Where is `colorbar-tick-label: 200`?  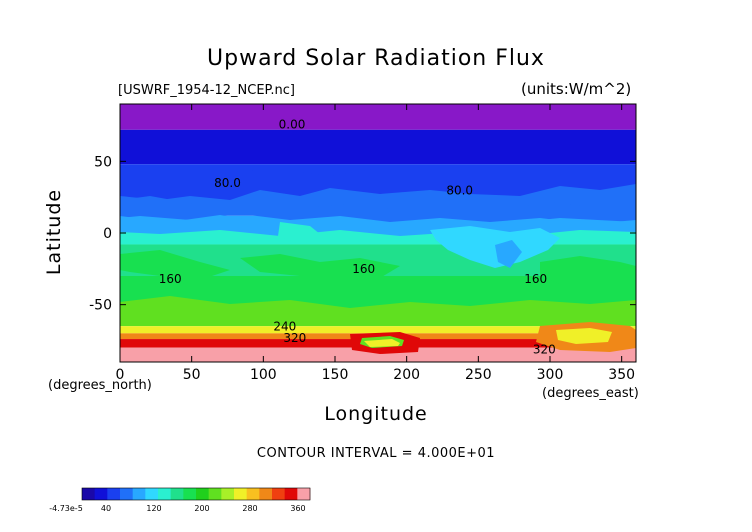
colorbar-tick-label: 200 is located at coordinates (201, 508).